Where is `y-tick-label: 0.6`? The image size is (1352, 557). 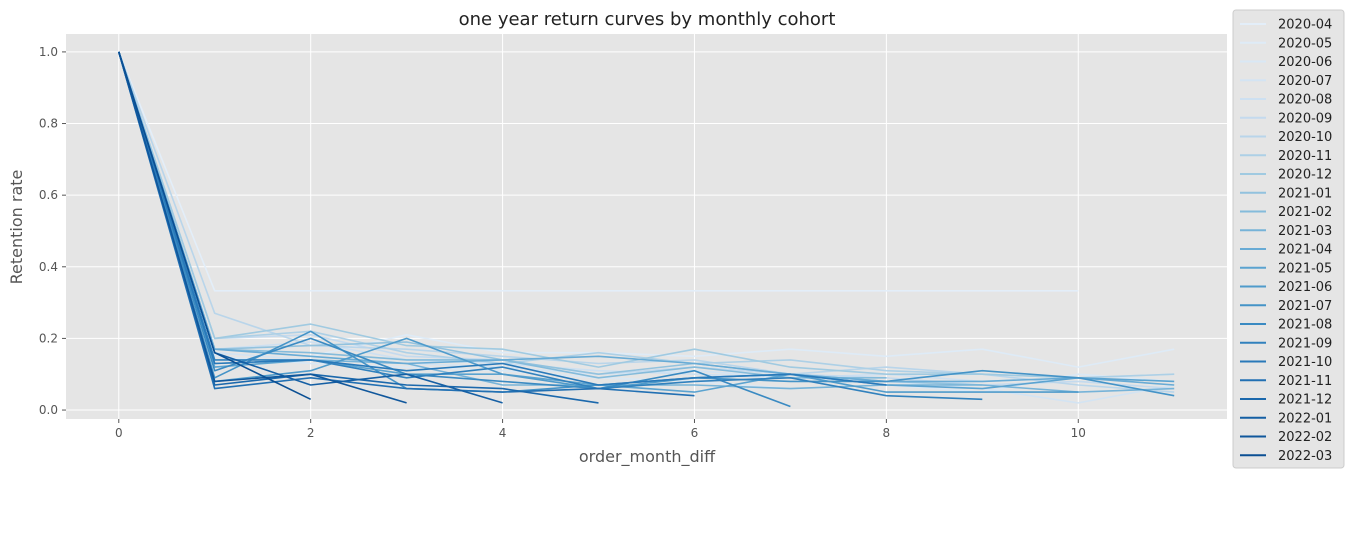
y-tick-label: 0.6 is located at coordinates (48, 195).